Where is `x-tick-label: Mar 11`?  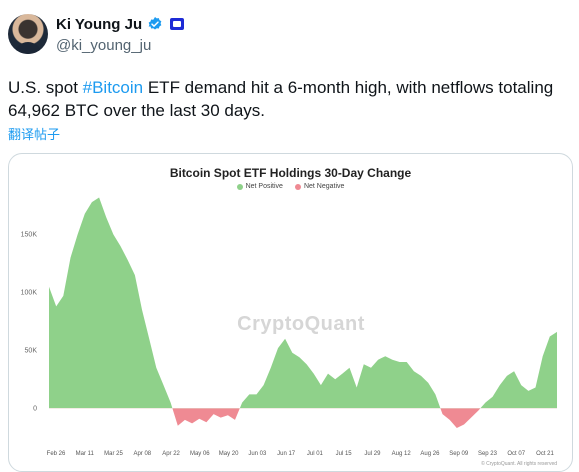
x-tick-label: Mar 11 is located at coordinates (85, 454).